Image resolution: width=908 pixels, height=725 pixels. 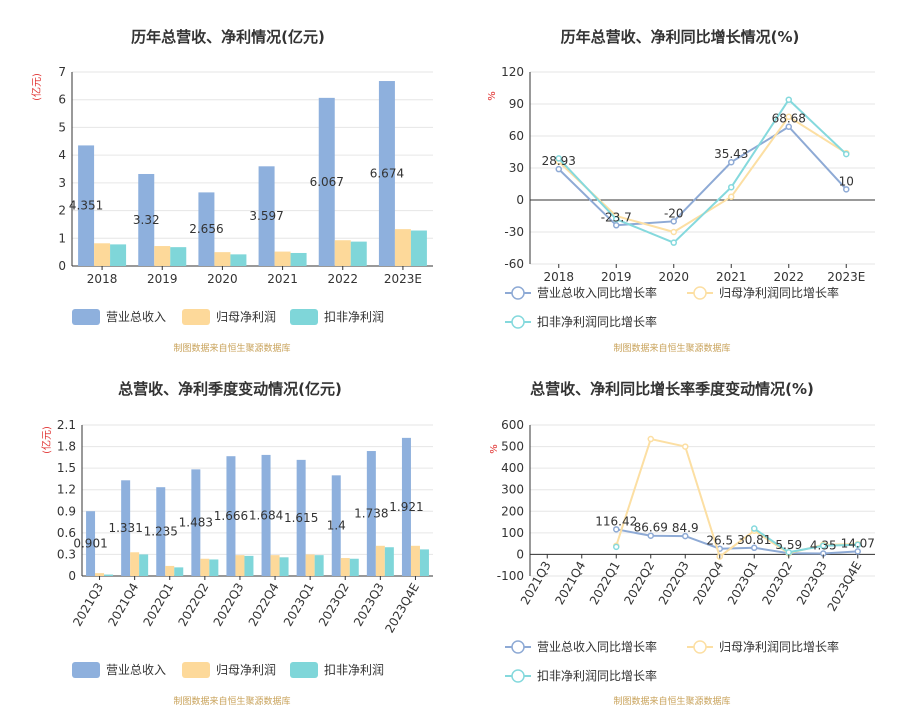 What do you see at coordinates (520, 554) in the screenshot?
I see `chart-3-y-tick: 0` at bounding box center [520, 554].